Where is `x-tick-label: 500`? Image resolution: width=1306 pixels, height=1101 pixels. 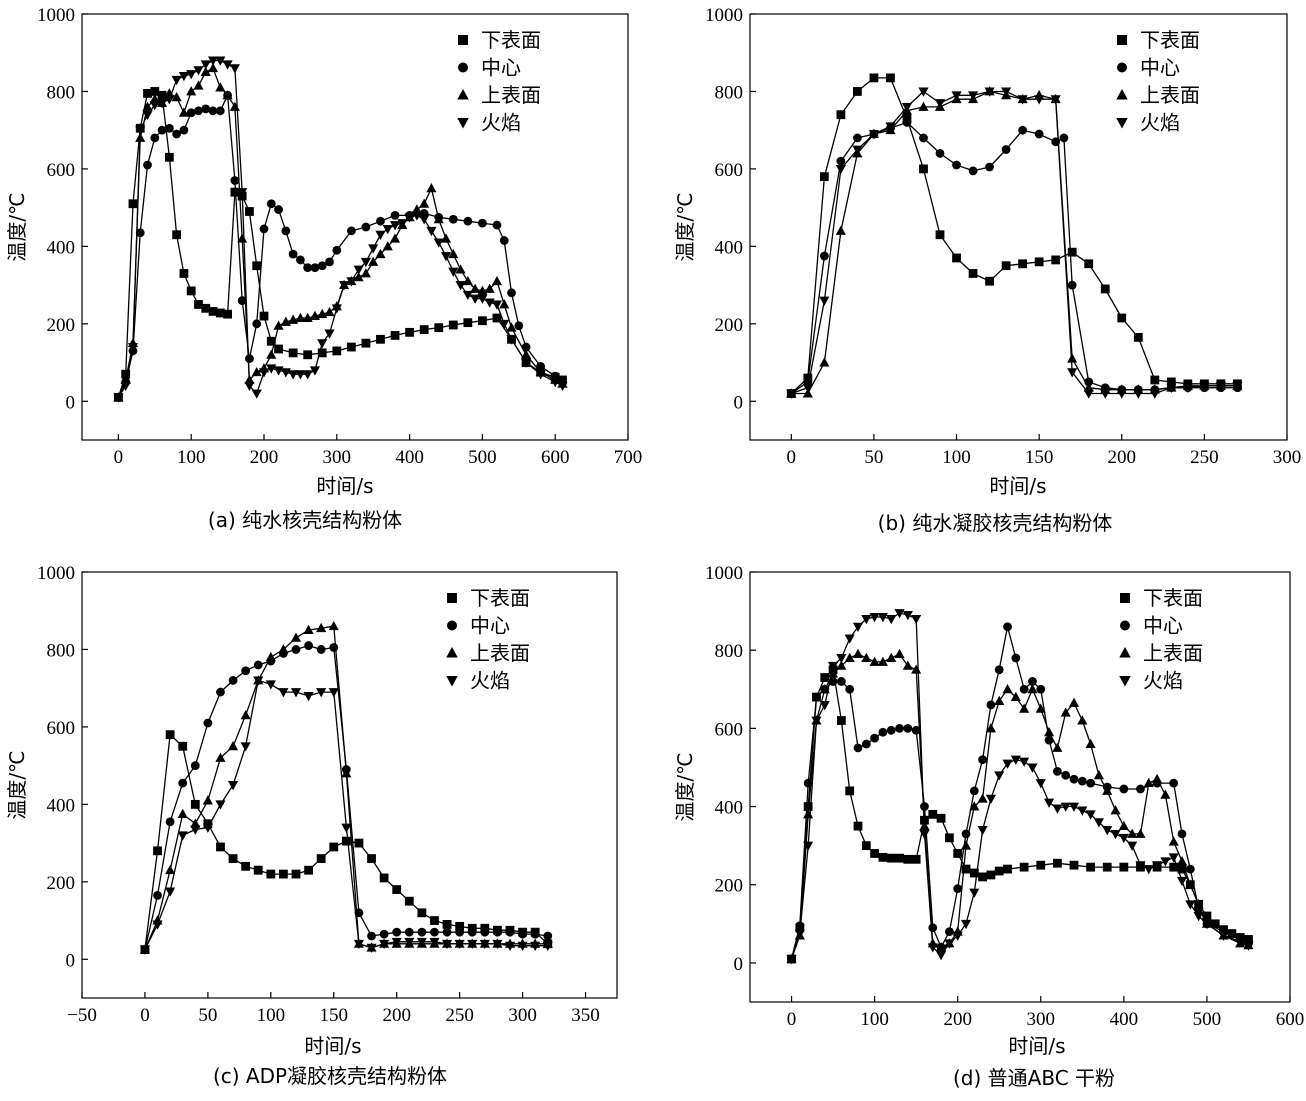 x-tick-label: 500 is located at coordinates (1207, 1019).